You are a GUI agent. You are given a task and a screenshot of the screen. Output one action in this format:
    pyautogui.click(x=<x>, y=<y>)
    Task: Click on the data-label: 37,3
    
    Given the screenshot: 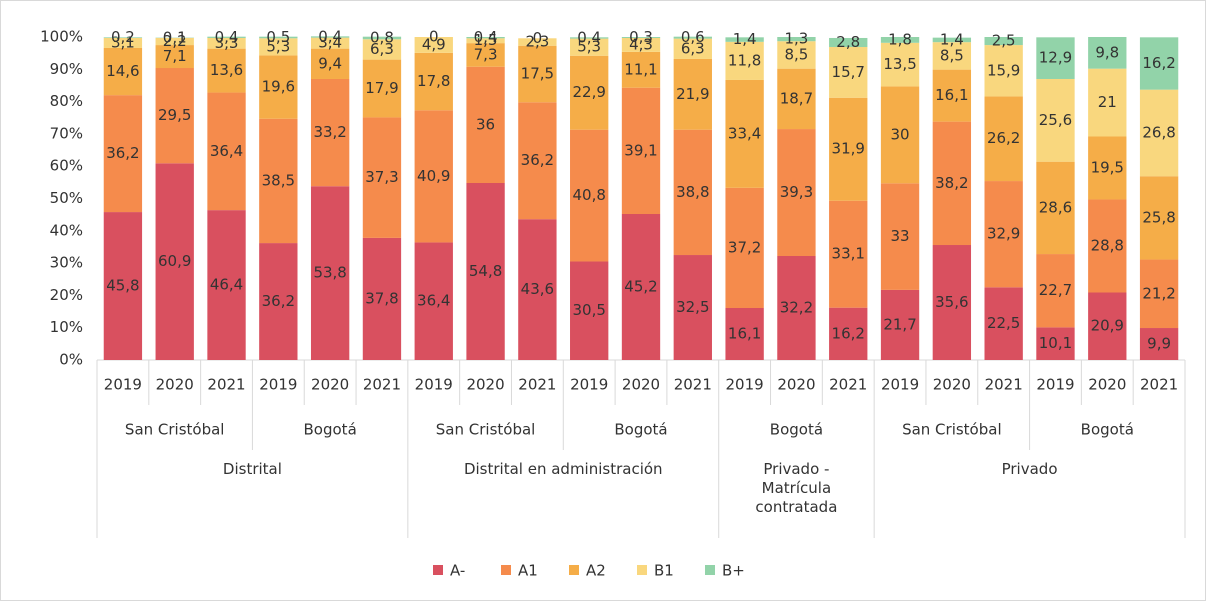 What is the action you would take?
    pyautogui.click(x=381, y=177)
    